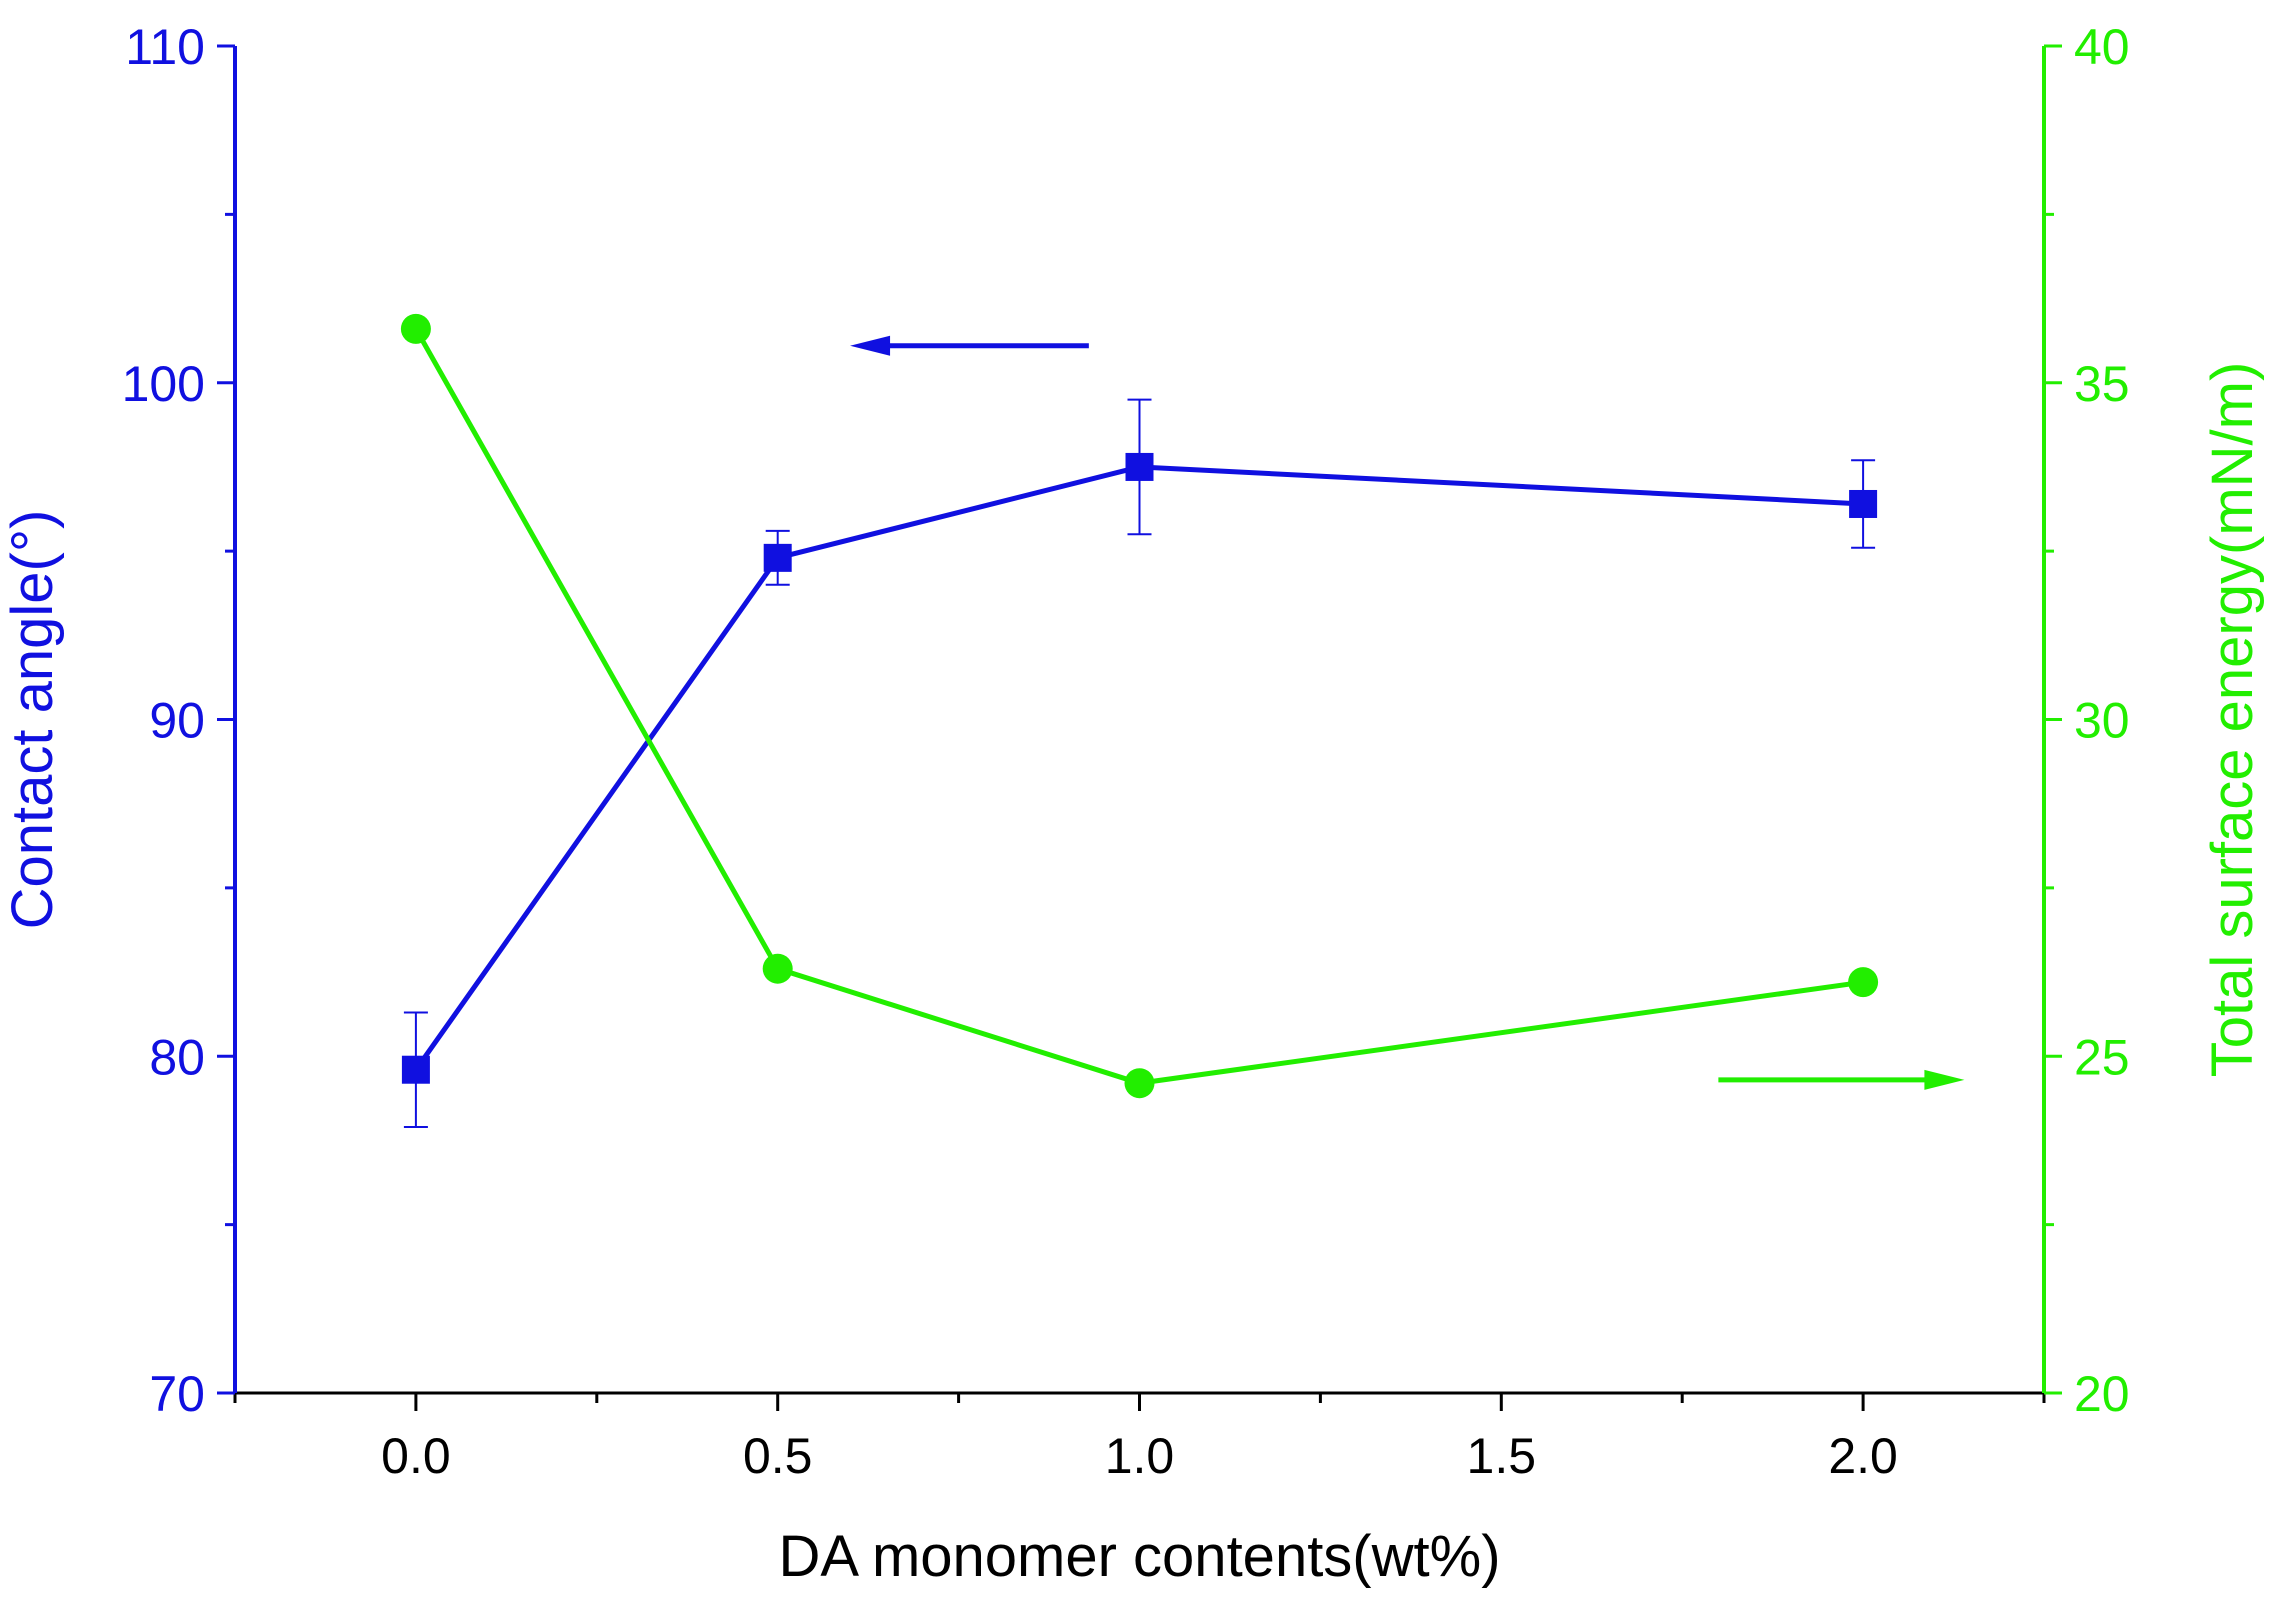 This screenshot has width=2294, height=1606. I want to click on left-axis-arrow-head, so click(870, 345).